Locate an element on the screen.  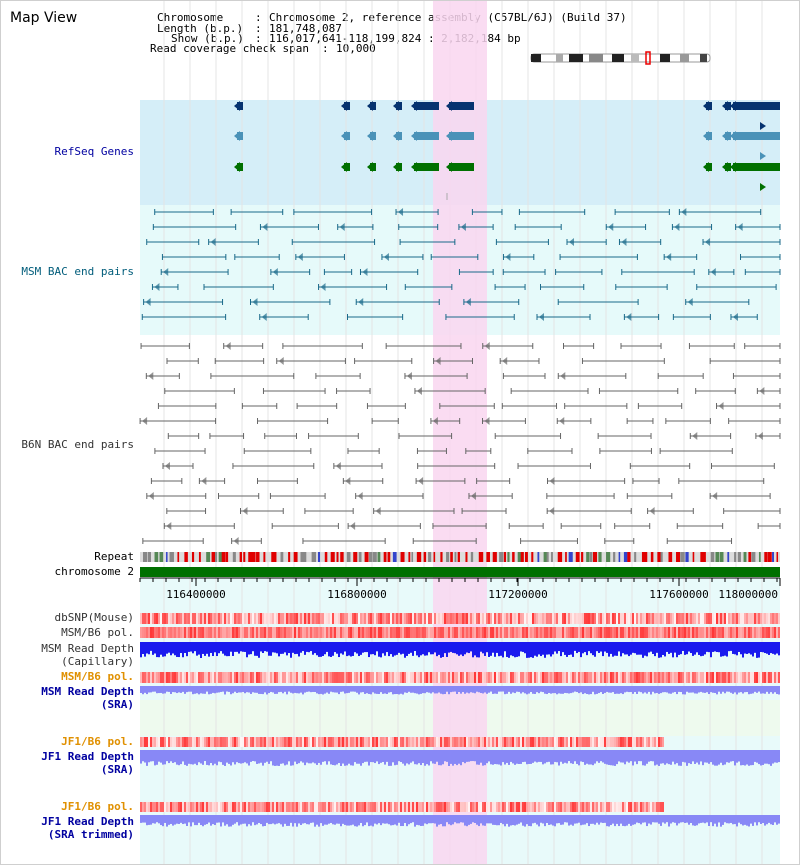
repeat-label: Repeat is located at coordinates (114, 556).